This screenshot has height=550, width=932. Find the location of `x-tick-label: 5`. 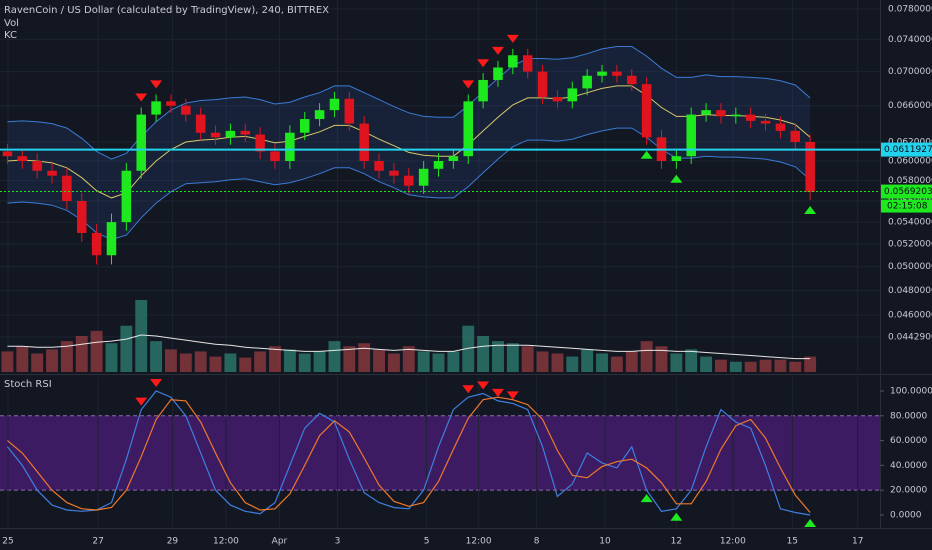

x-tick-label: 5 is located at coordinates (427, 542).